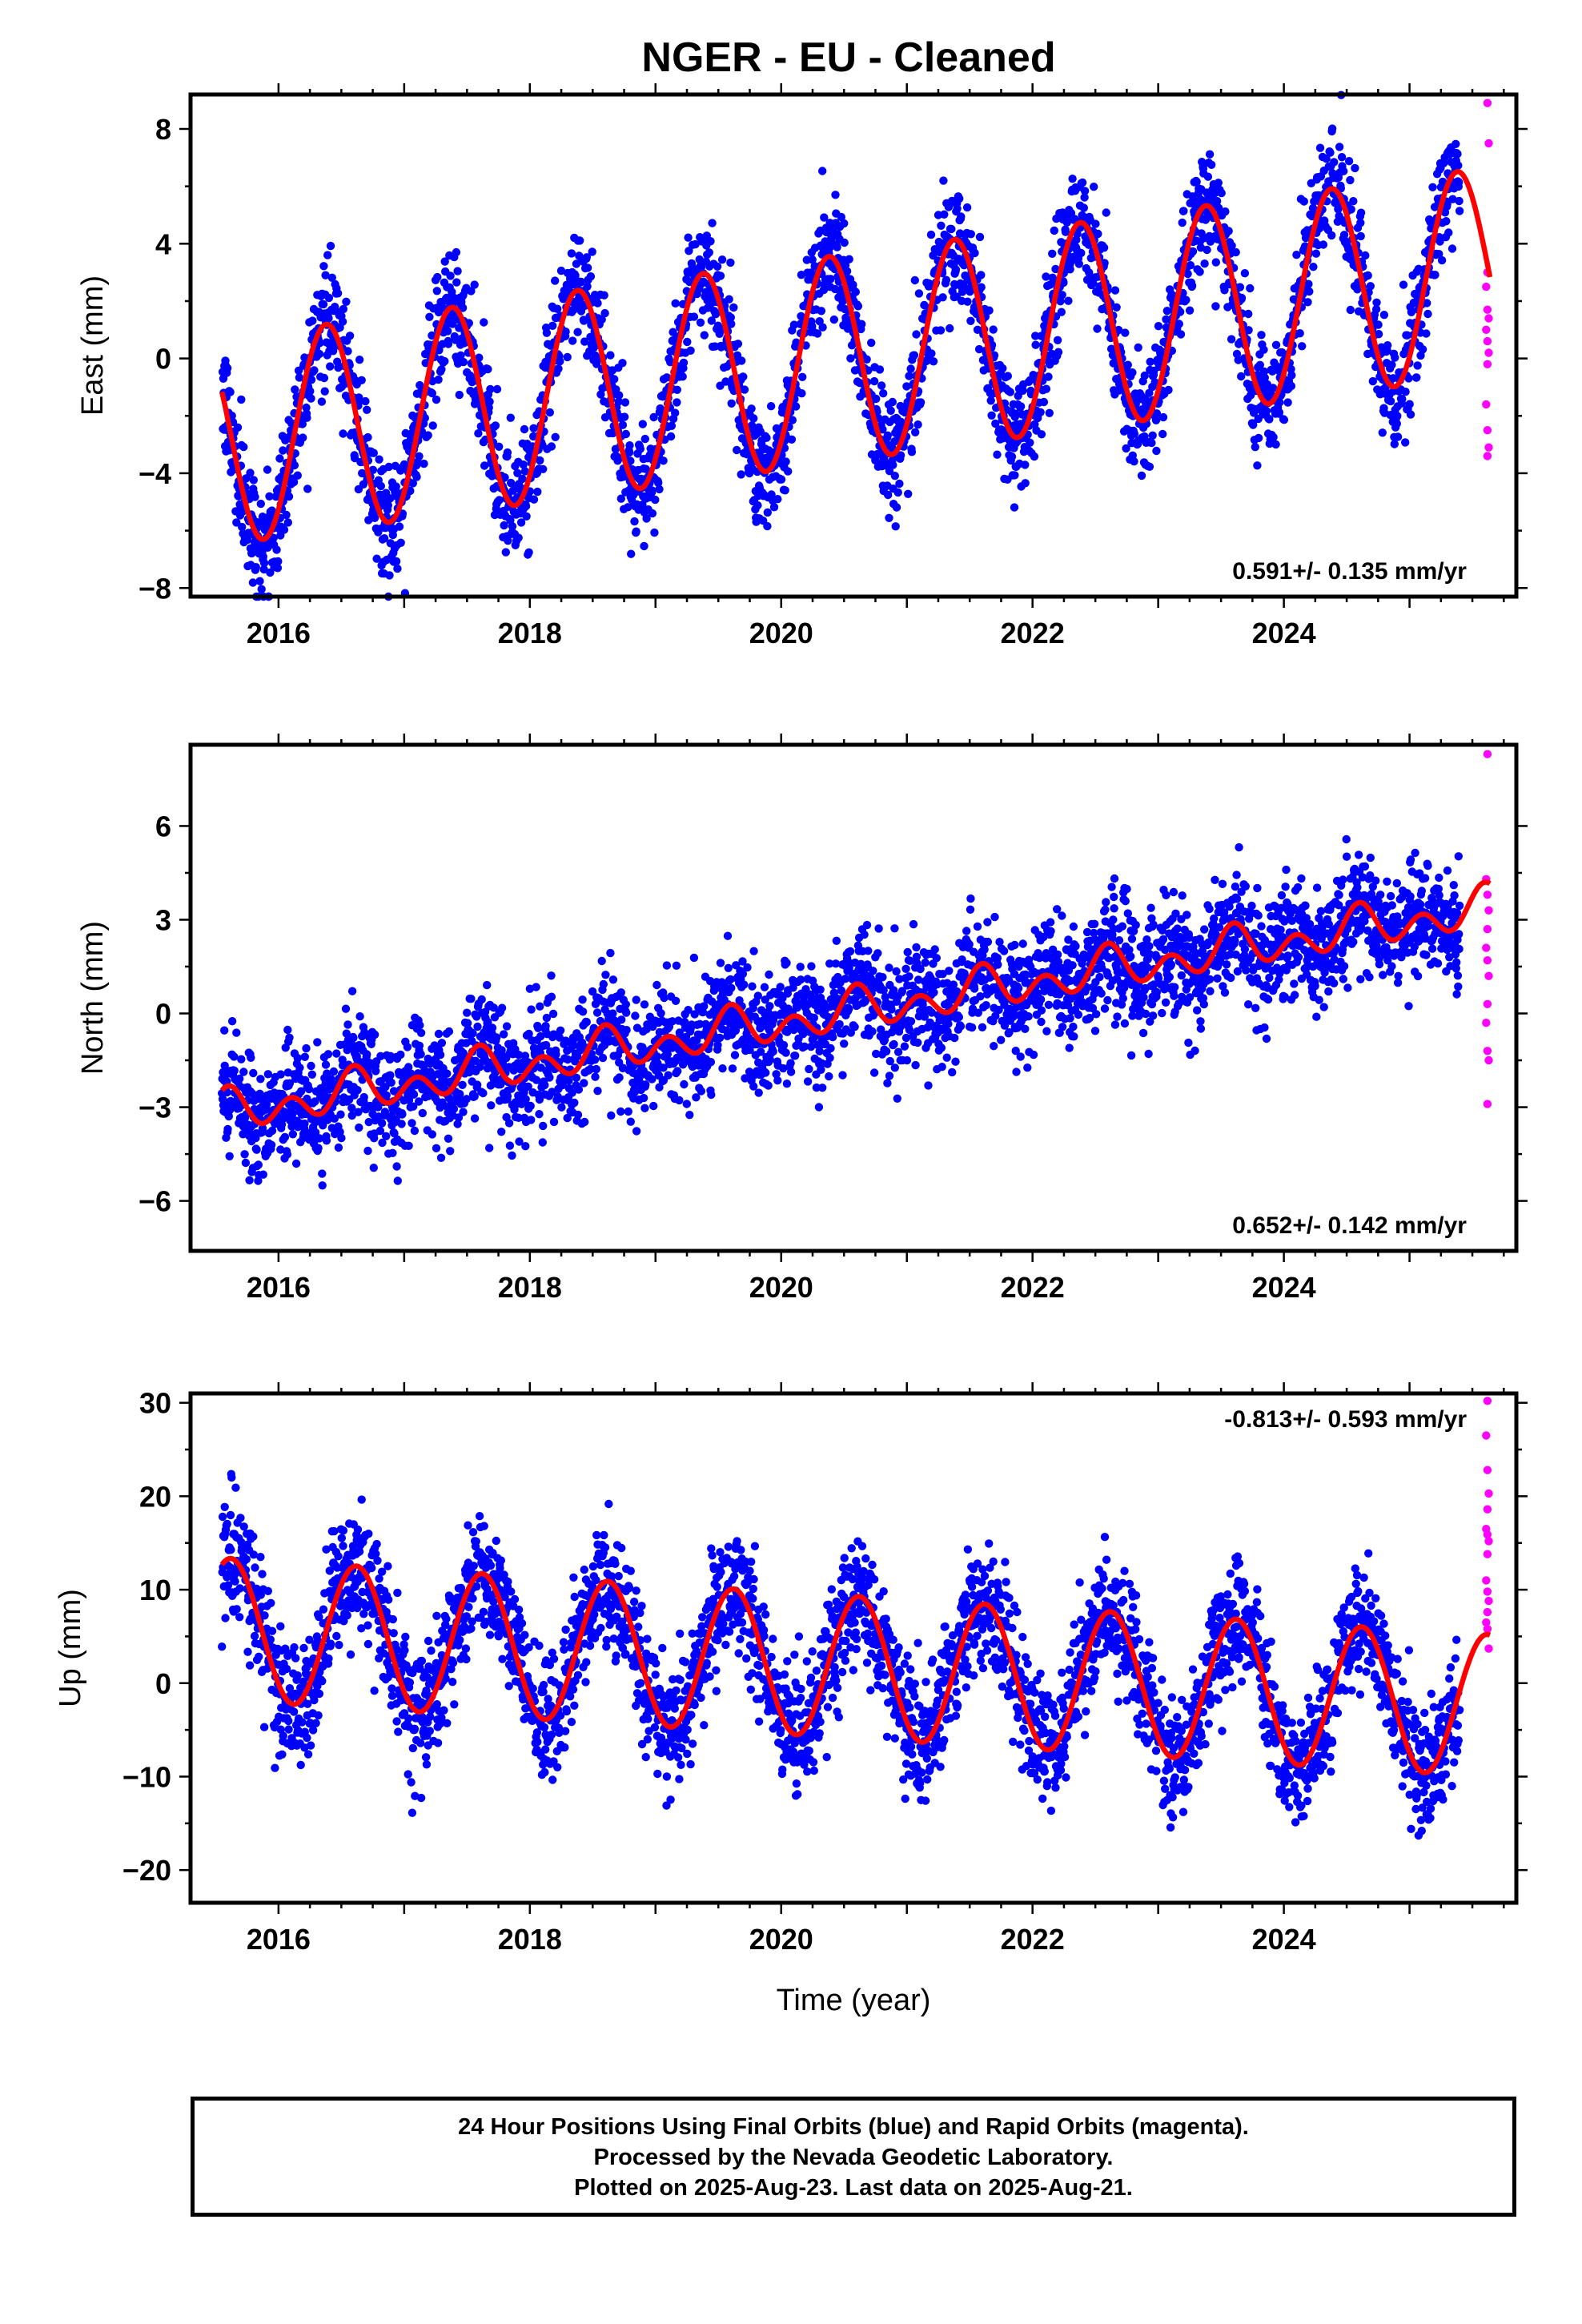 This screenshot has width=1582, height=2324. I want to click on rate-label: 0.591+/- 0.135 mm/yr, so click(1350, 571).